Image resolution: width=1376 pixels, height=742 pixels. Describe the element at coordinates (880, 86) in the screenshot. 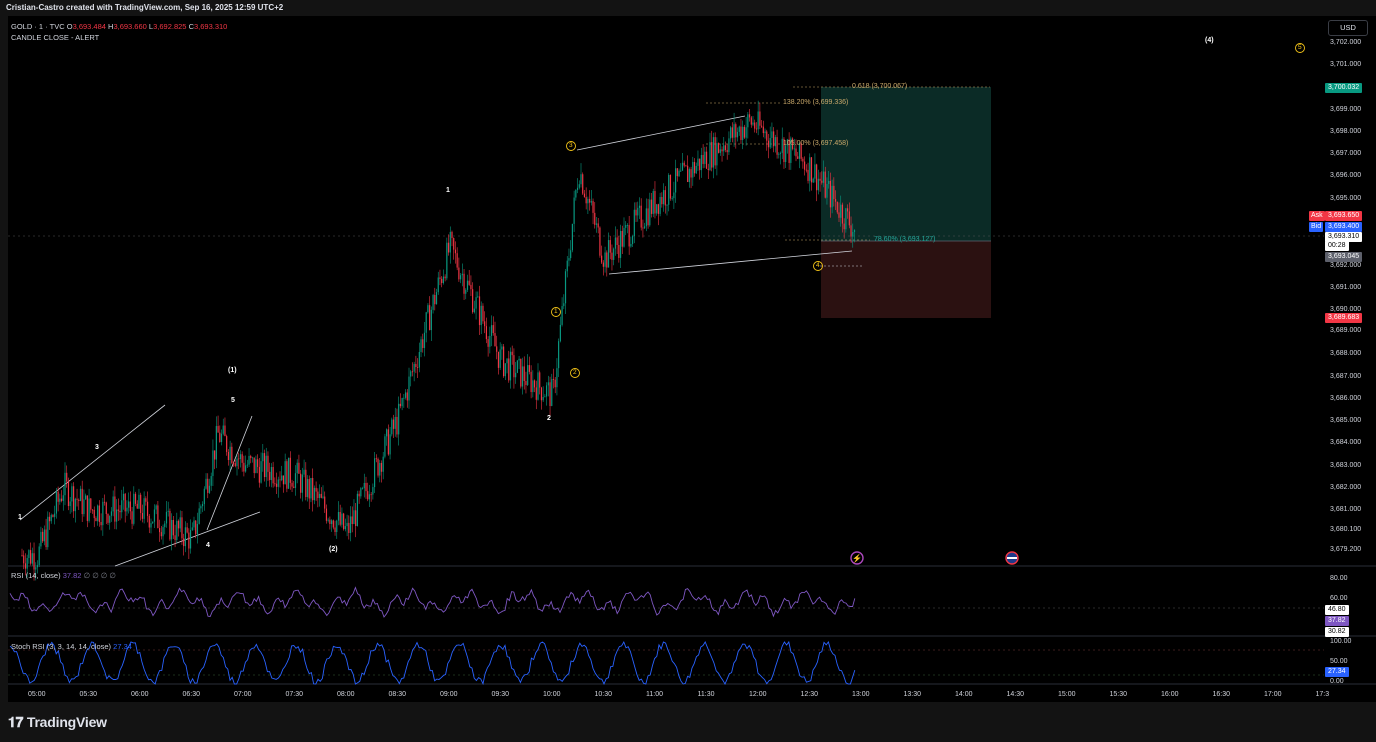

I see `fib-label-0618: 0.618 (3,700.067)` at that location.